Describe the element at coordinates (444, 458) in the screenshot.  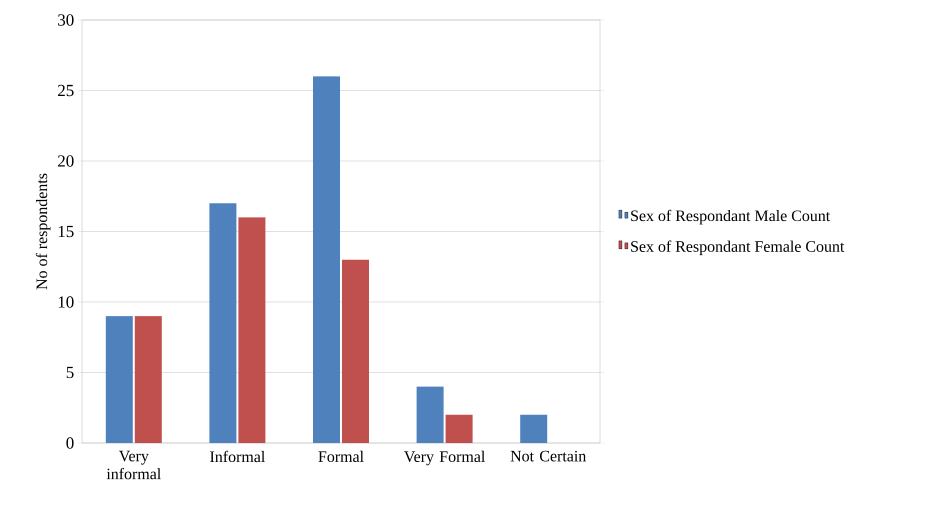
I see `x-tick-label: Very Formal` at that location.